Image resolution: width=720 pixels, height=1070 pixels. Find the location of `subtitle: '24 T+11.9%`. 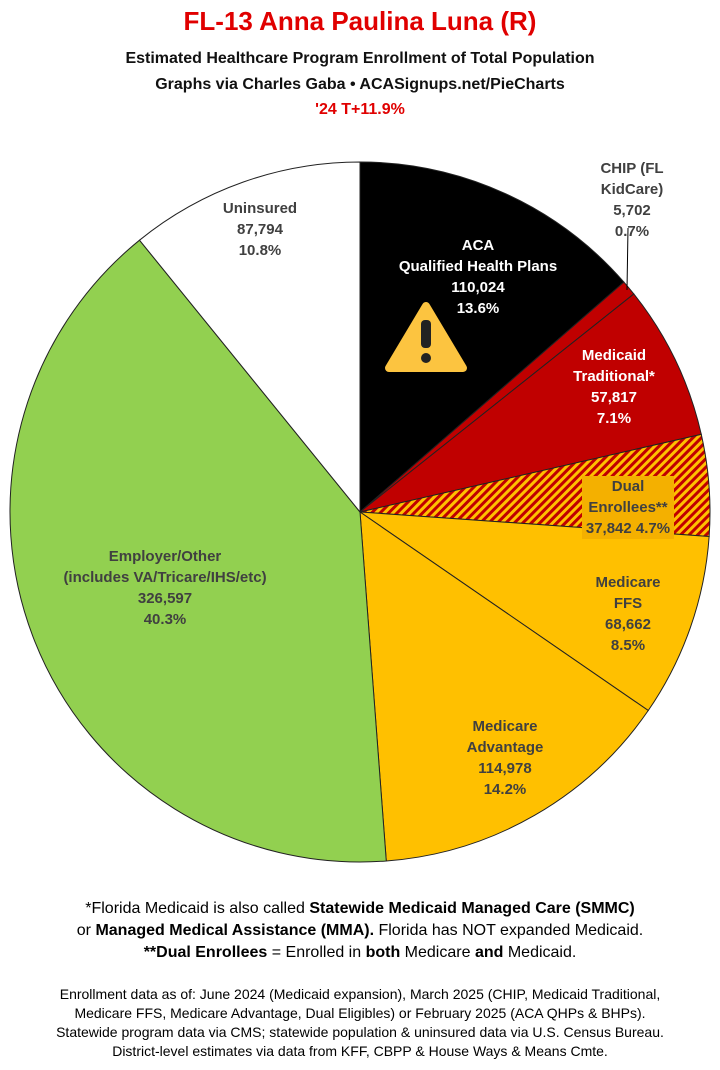

subtitle: '24 T+11.9% is located at coordinates (360, 109).